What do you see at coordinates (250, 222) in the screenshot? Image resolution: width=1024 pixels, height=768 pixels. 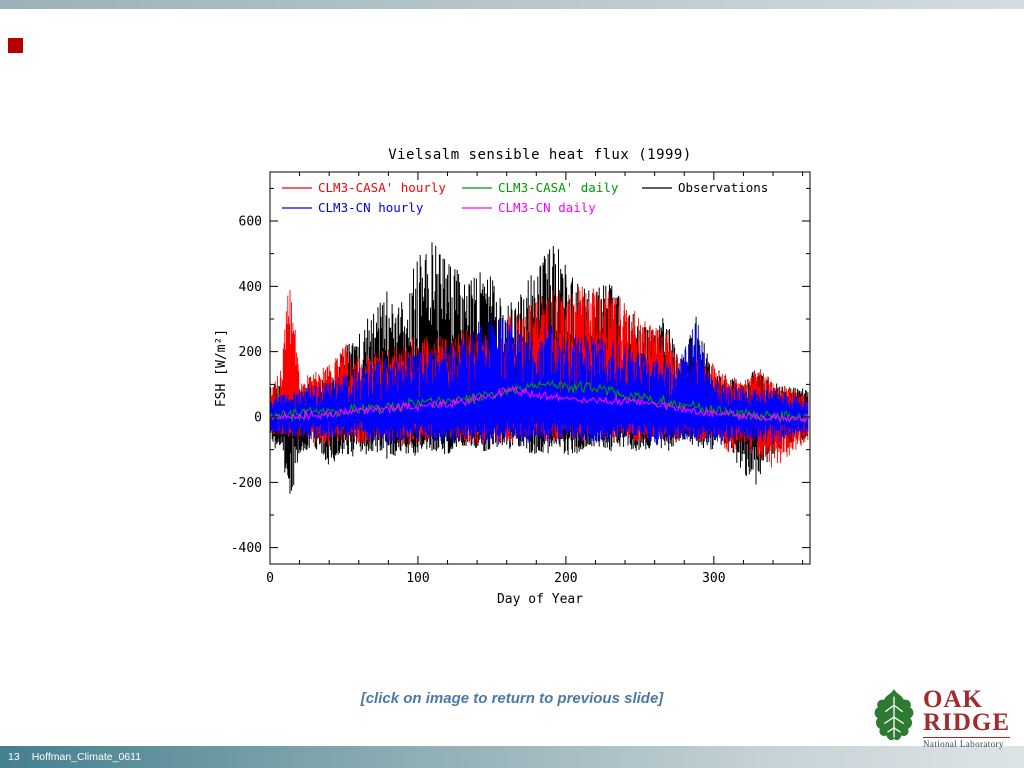 I see `y-tick-label: 600` at bounding box center [250, 222].